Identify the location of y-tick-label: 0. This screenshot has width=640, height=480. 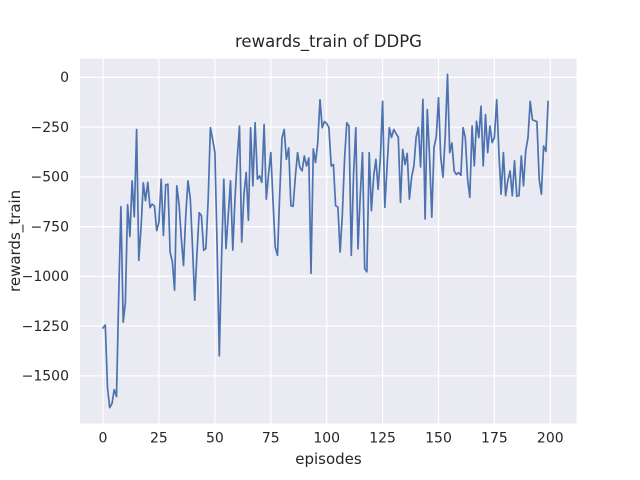
(64, 78).